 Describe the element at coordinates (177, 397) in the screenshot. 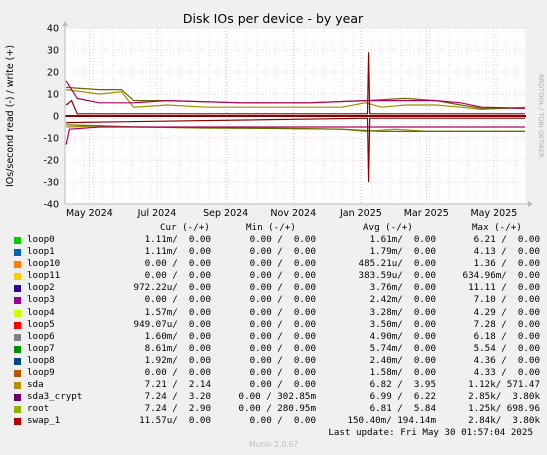

I see `legend-cur: 7.24 / 3.20` at that location.